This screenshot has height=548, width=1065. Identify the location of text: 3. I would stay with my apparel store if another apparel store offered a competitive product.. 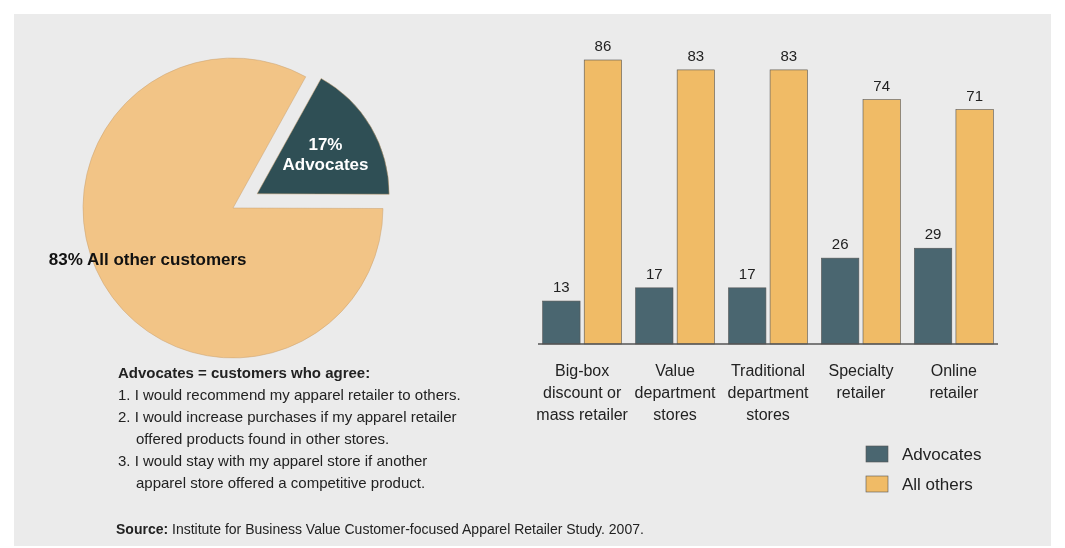
(273, 471).